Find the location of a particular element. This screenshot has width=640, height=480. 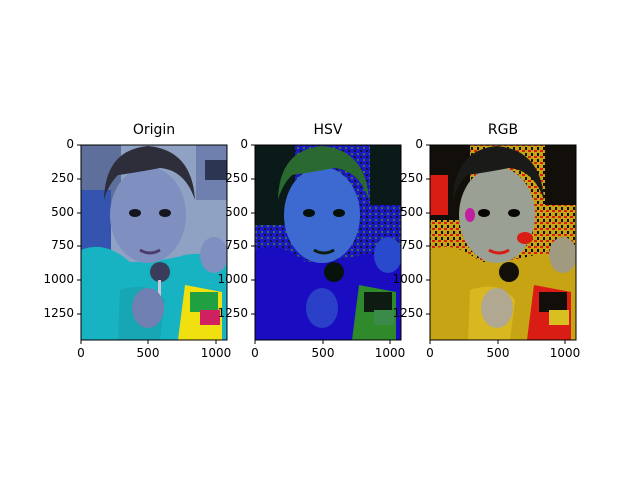

panel-title-origin: Origin is located at coordinates (154, 130).